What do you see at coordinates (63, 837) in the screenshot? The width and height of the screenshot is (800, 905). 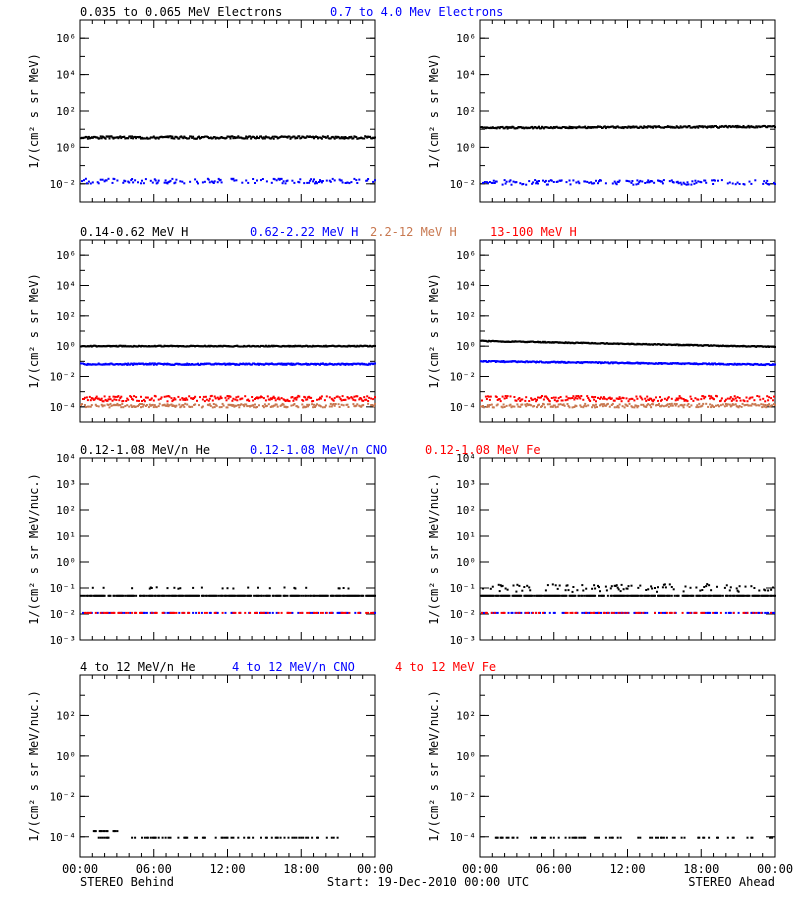 I see `y-tick-label: 10⁻⁴` at bounding box center [63, 837].